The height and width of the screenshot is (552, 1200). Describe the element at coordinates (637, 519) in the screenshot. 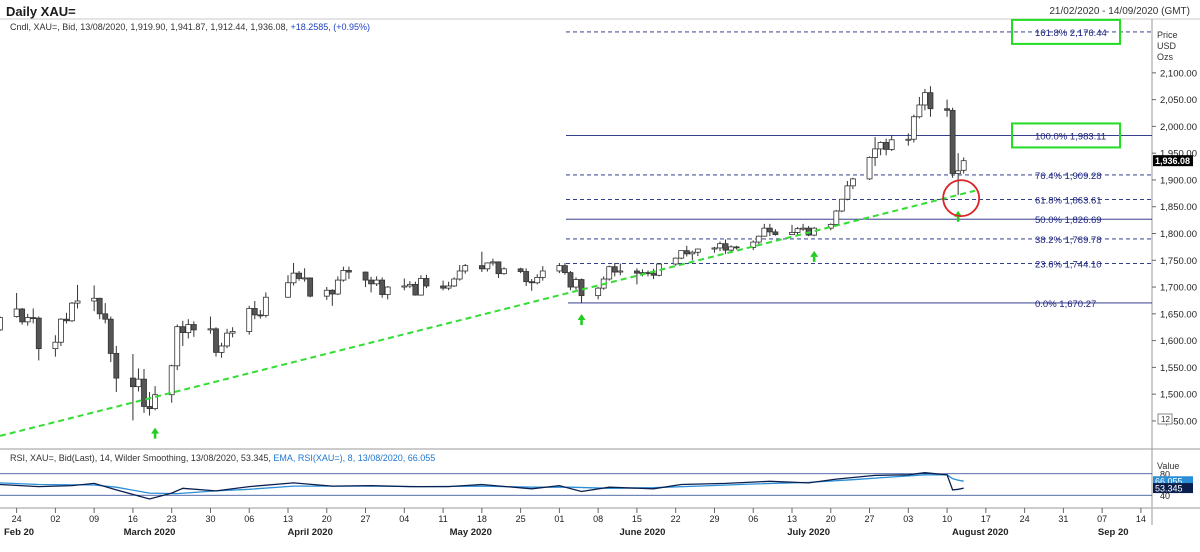

I see `time-tick-label: 15` at that location.